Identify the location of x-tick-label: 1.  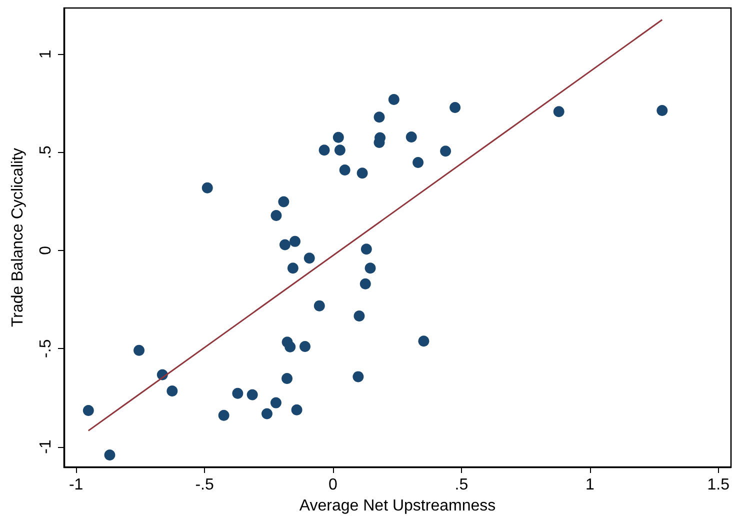
(589, 485).